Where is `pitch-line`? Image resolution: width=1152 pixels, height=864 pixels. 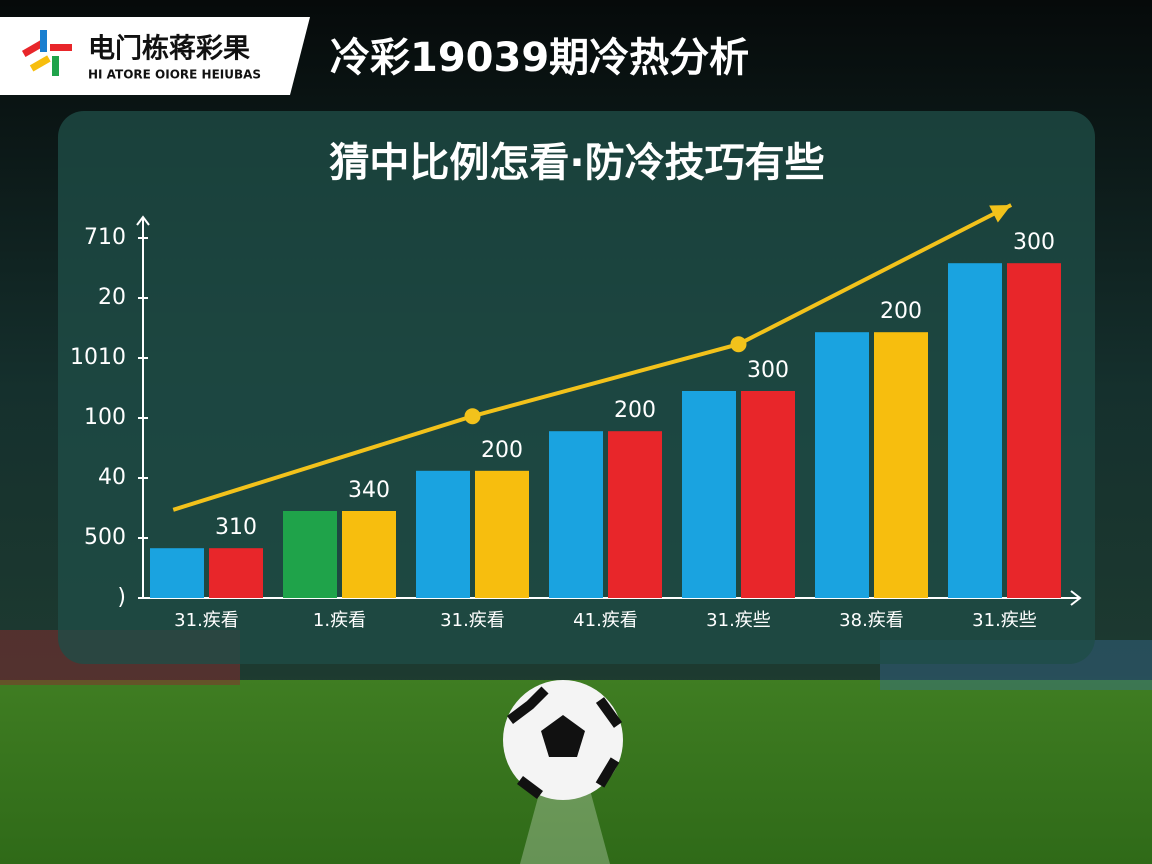 pitch-line is located at coordinates (565, 827).